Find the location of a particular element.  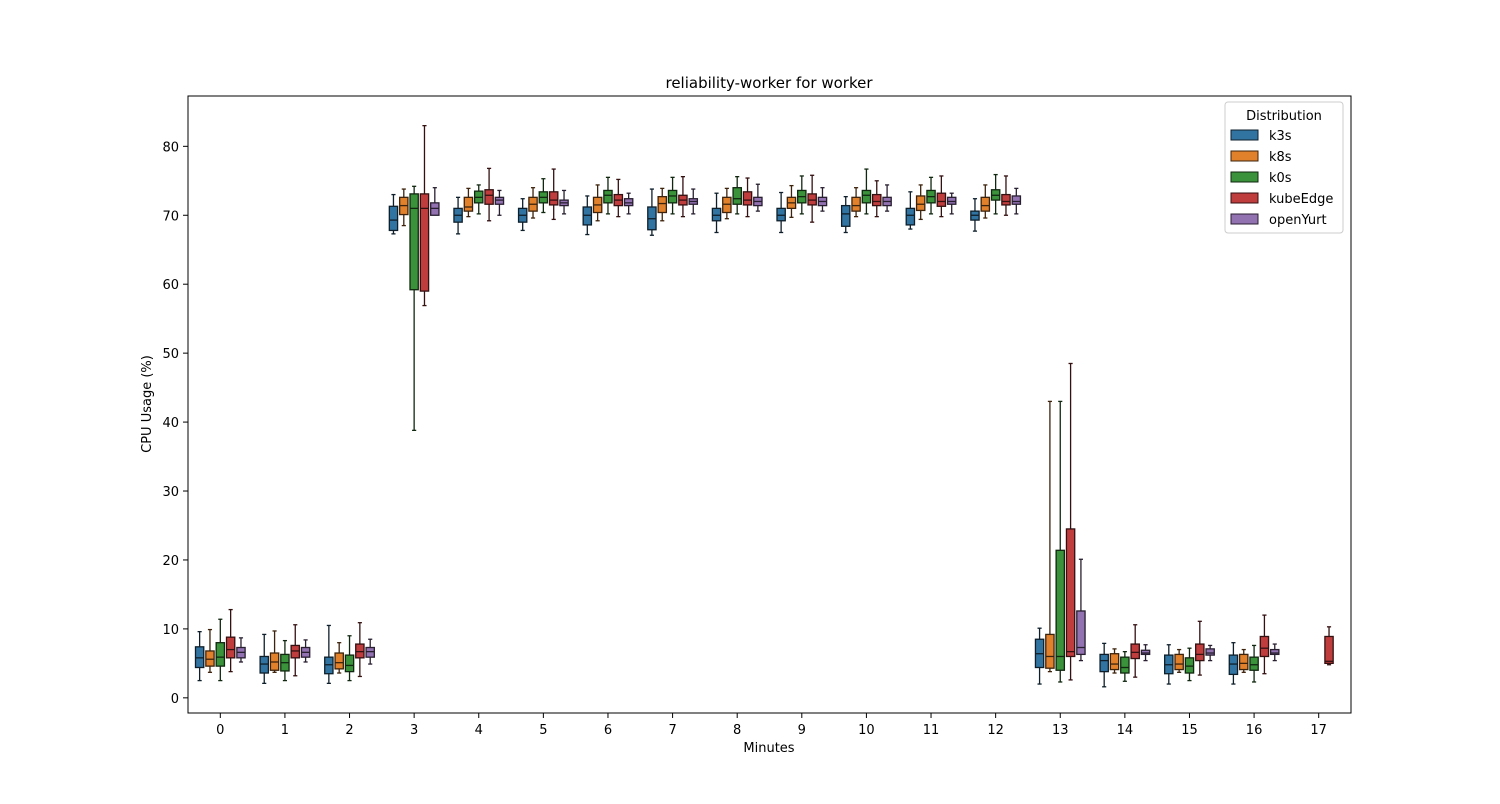

x-tick-label: 10 is located at coordinates (866, 730).